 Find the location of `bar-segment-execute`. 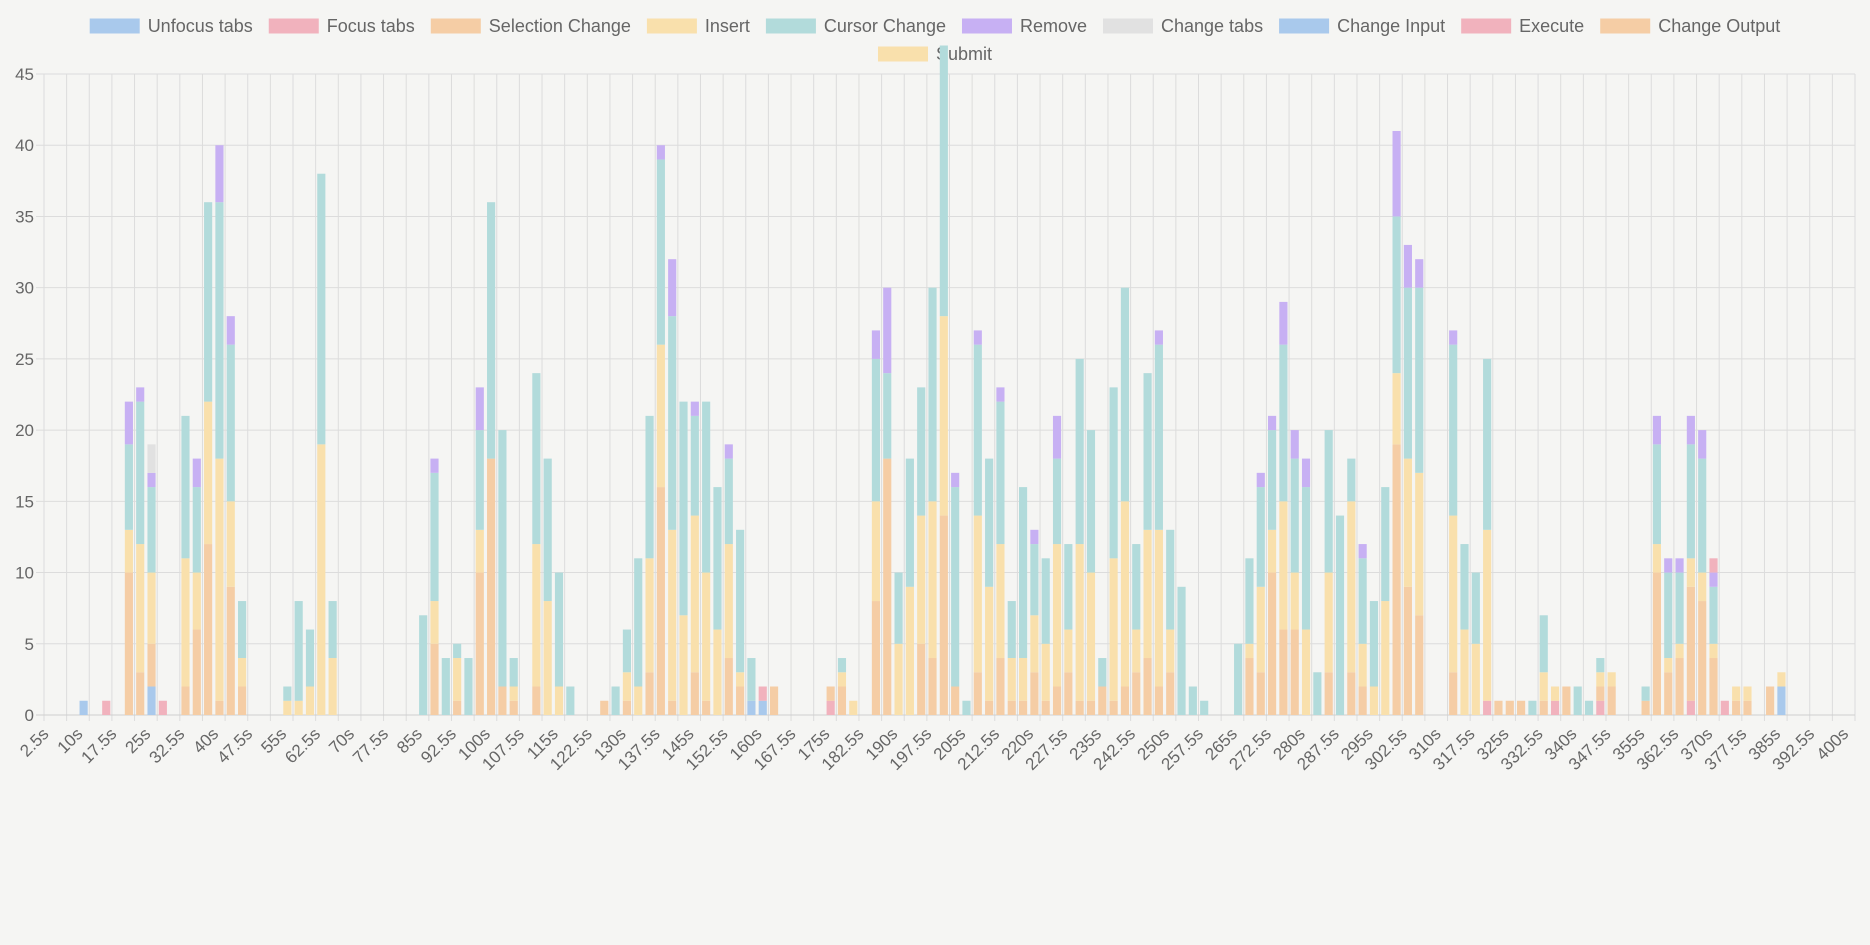

bar-segment-execute is located at coordinates (1713, 565).